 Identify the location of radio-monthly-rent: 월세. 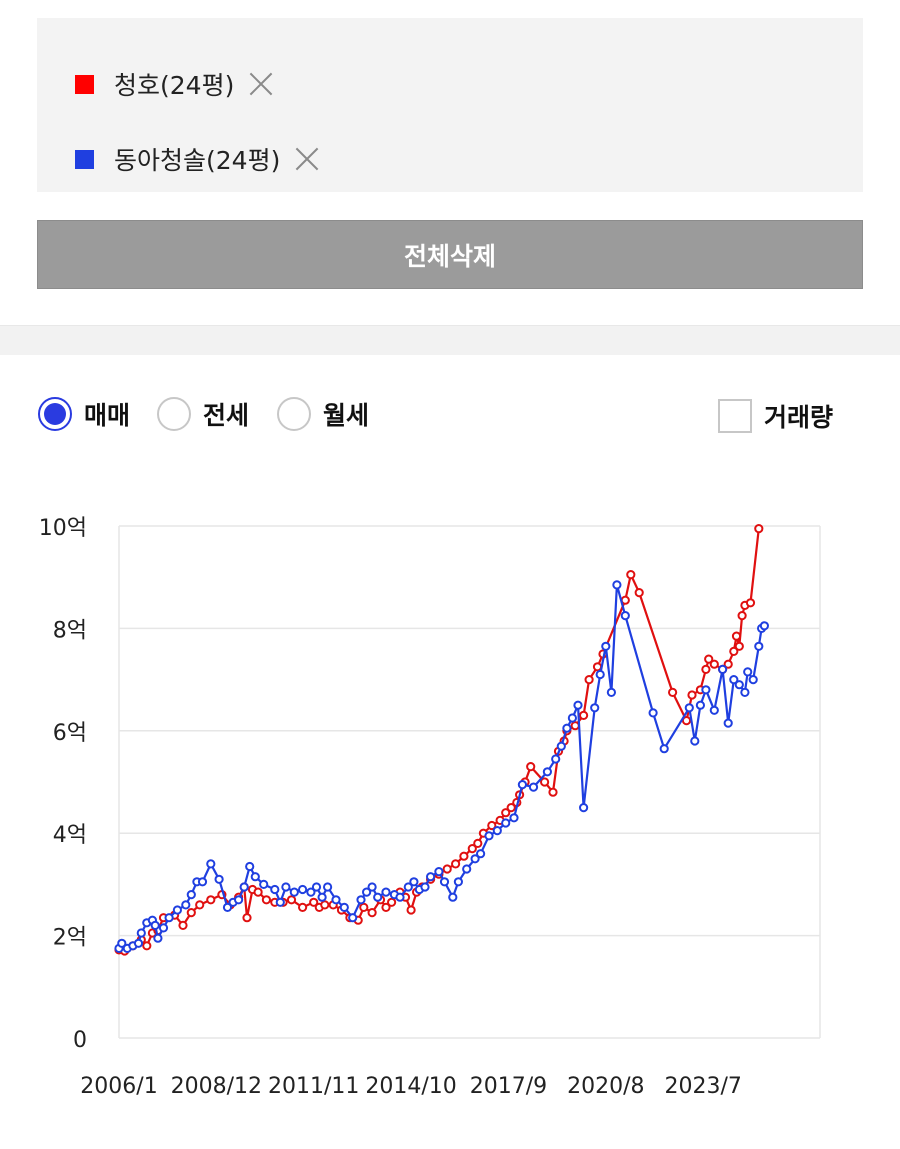
(323, 414).